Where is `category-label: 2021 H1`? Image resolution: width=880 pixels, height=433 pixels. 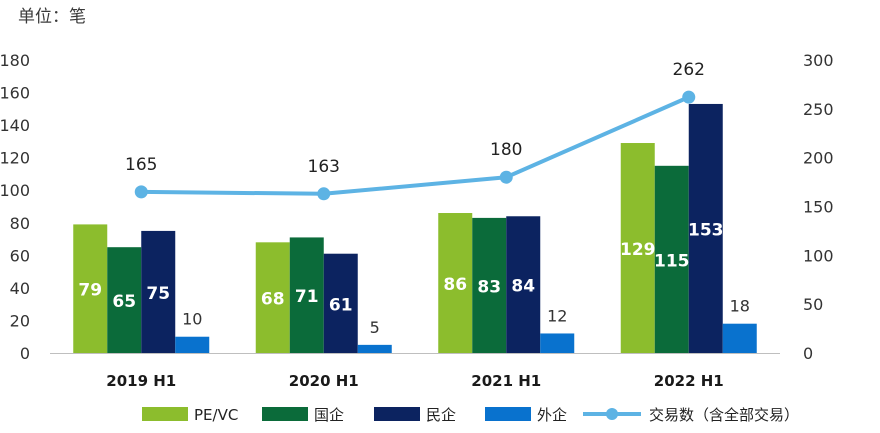
category-label: 2021 H1 is located at coordinates (506, 381).